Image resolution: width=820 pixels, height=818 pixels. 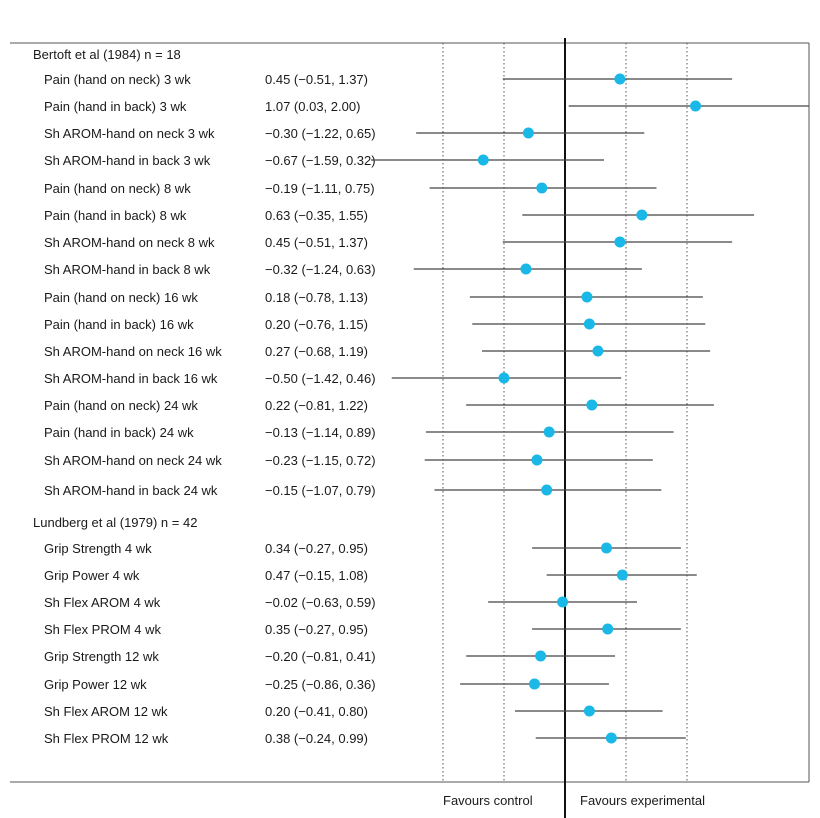 I want to click on outcome-row: Grip Power 4 wk 0.47 (−0.15, 1.08), so click(x=370, y=575).